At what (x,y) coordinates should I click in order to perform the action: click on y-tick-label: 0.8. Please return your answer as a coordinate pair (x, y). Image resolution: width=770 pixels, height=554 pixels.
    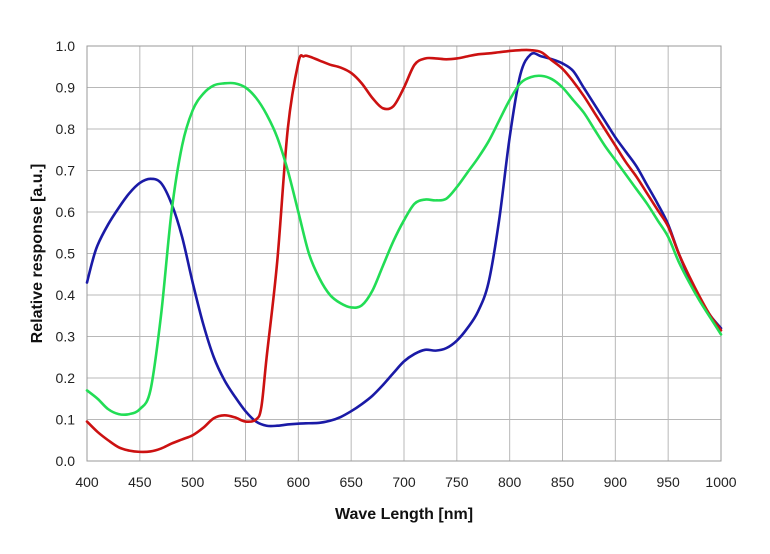
    Looking at the image, I should click on (66, 129).